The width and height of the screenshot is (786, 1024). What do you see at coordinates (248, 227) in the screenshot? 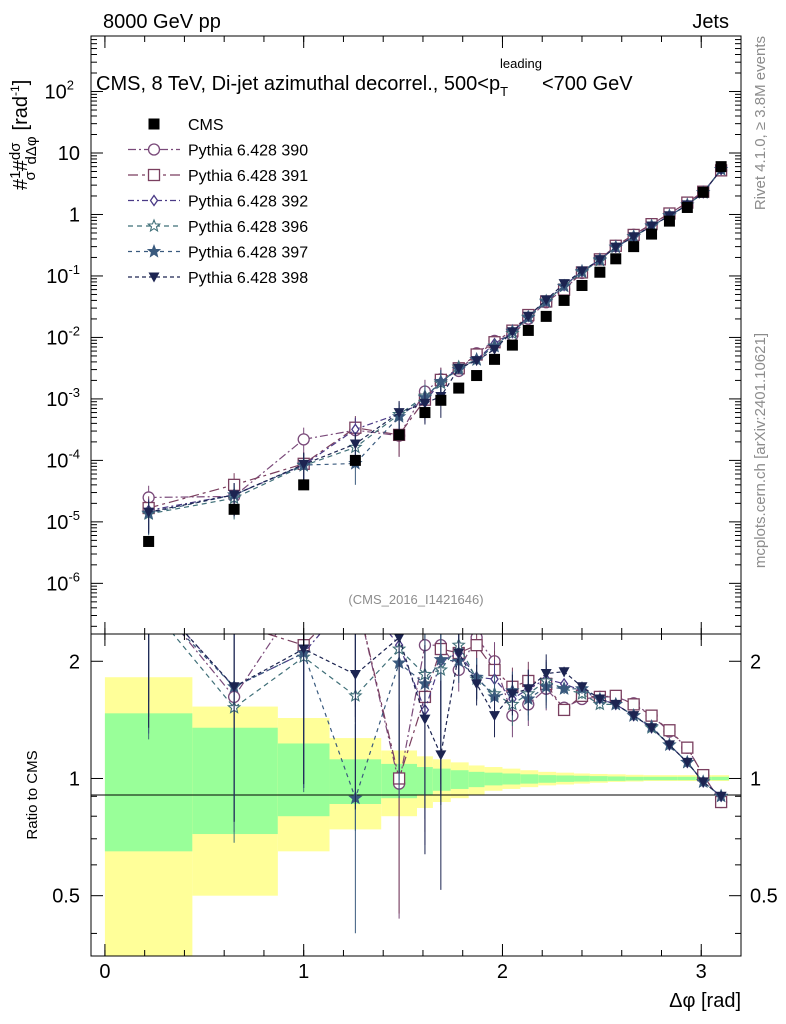
I see `legend-label: Pythia 6.428 396` at bounding box center [248, 227].